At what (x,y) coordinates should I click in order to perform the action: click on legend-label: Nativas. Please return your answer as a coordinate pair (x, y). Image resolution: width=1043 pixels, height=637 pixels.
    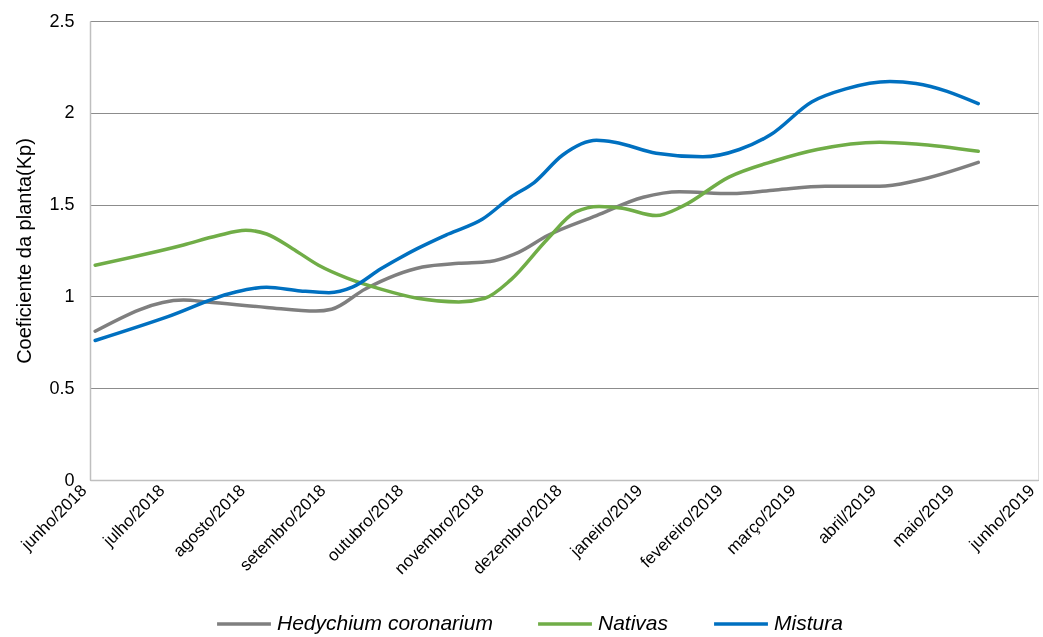
    Looking at the image, I should click on (633, 622).